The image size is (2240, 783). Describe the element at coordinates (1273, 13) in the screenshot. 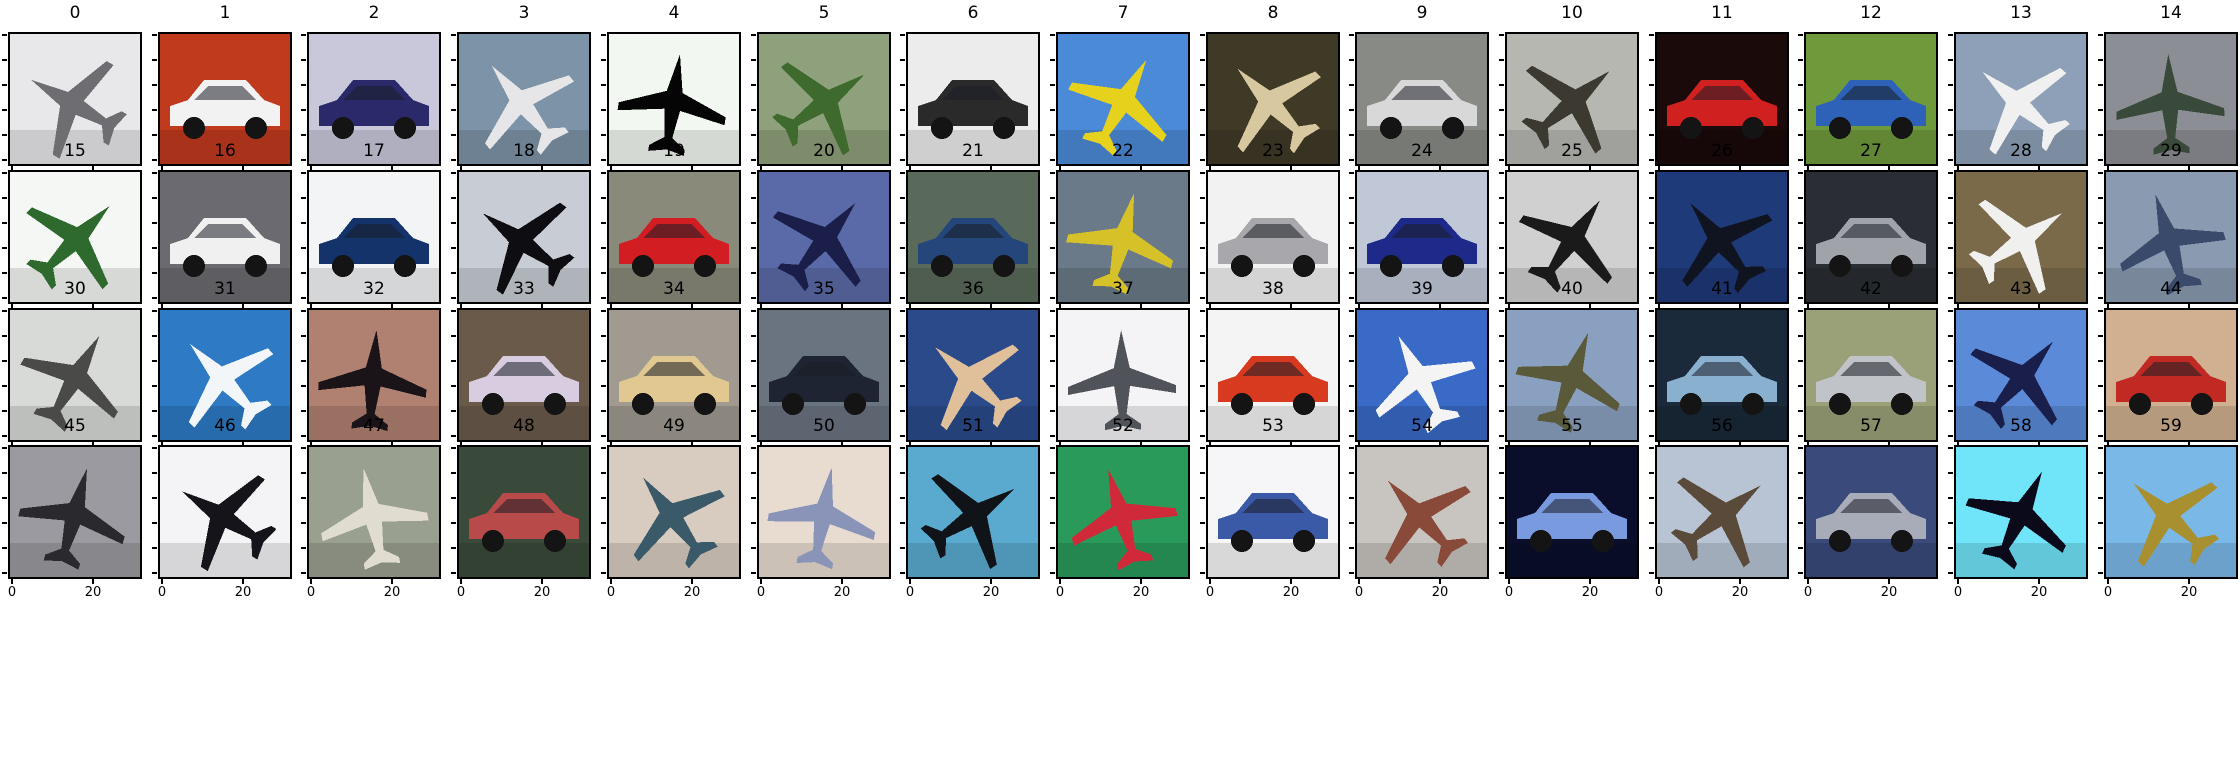

I see `panel-title: 8` at that location.